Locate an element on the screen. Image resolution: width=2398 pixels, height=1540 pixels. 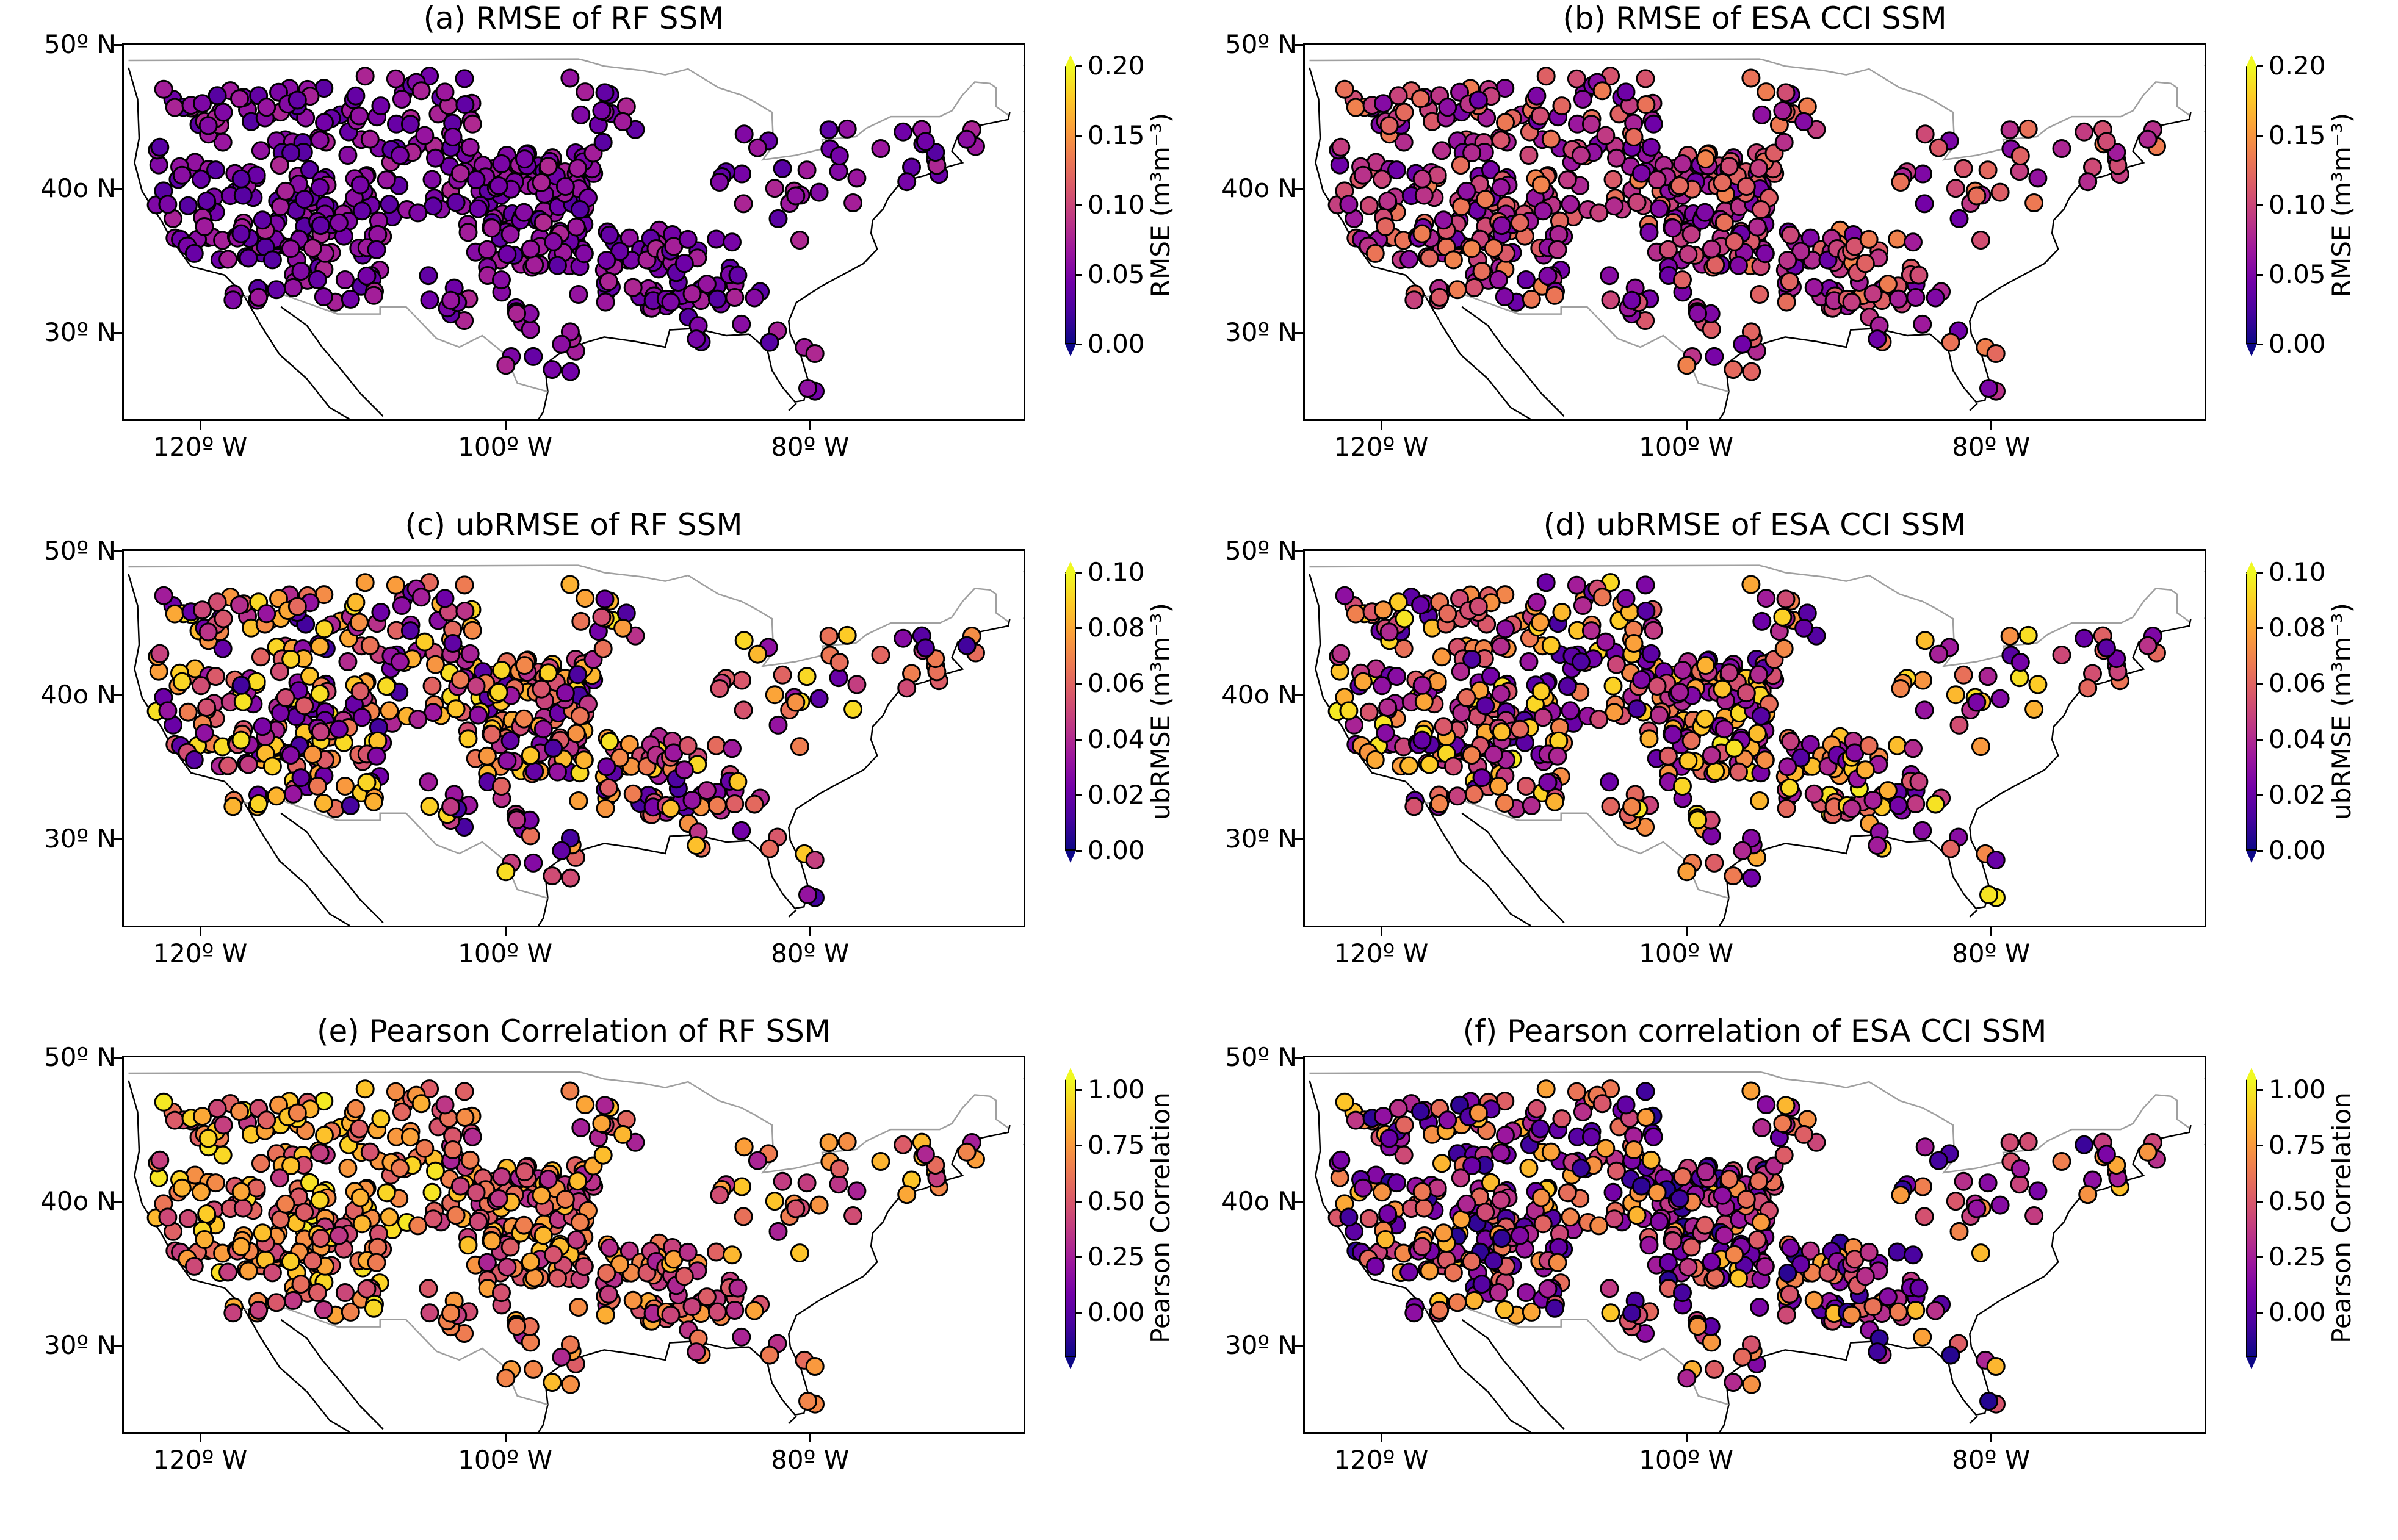
lat-tick-label: 30º N is located at coordinates (1260, 1345).